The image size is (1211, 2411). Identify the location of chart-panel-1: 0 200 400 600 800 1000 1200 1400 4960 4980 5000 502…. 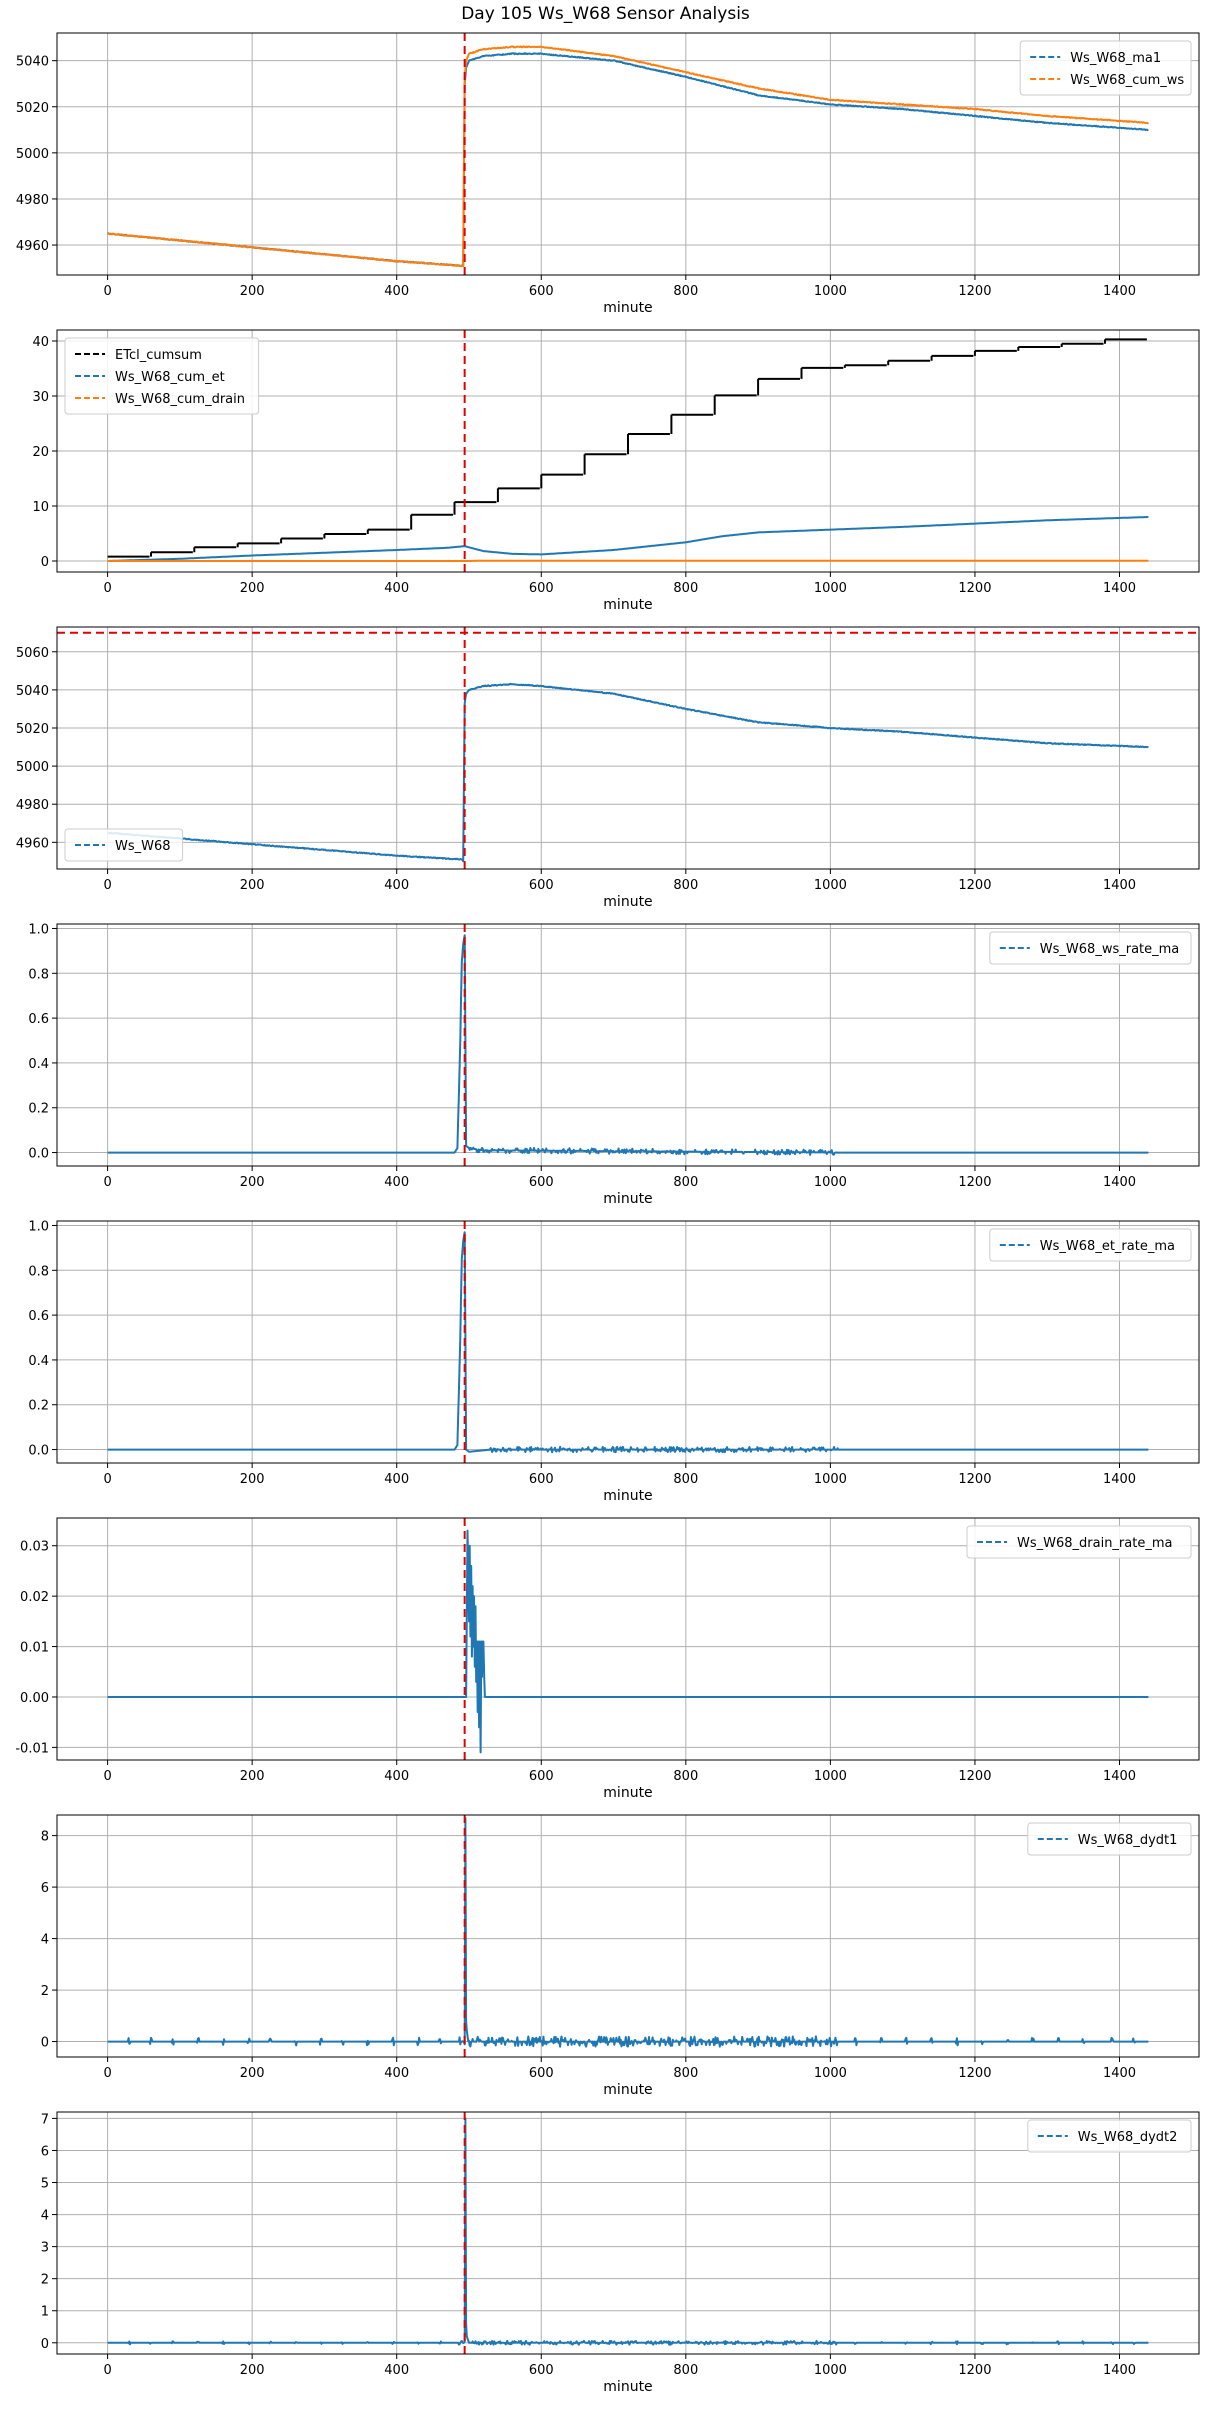
(608, 174).